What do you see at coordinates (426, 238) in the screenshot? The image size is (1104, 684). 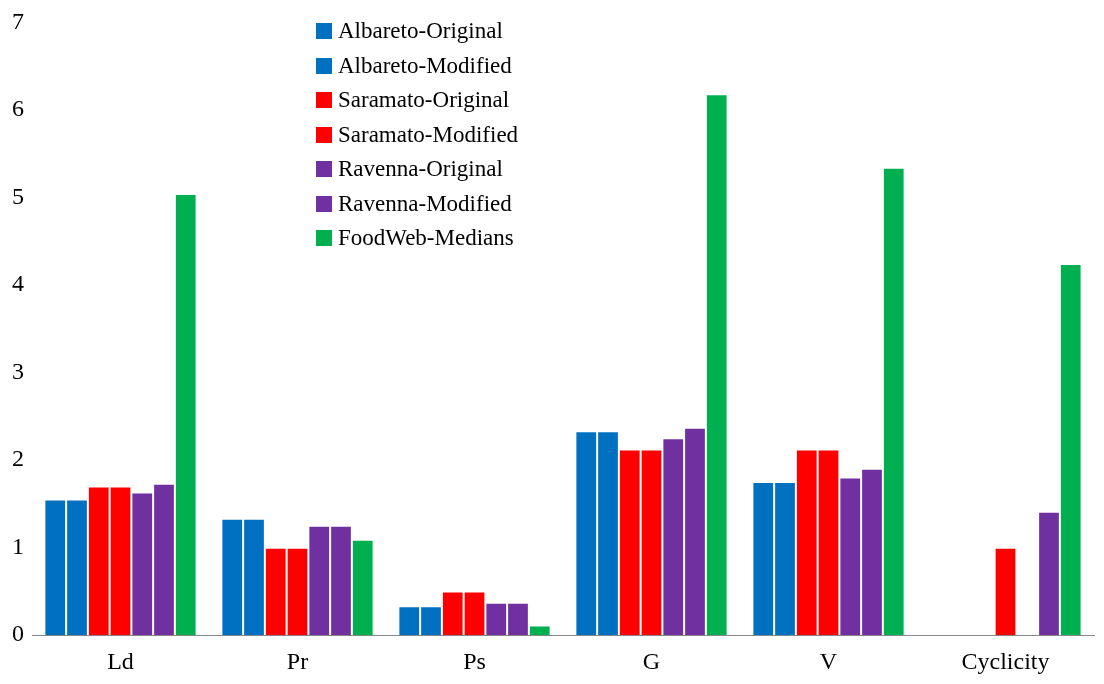 I see `legend-label: FoodWeb-Medians` at bounding box center [426, 238].